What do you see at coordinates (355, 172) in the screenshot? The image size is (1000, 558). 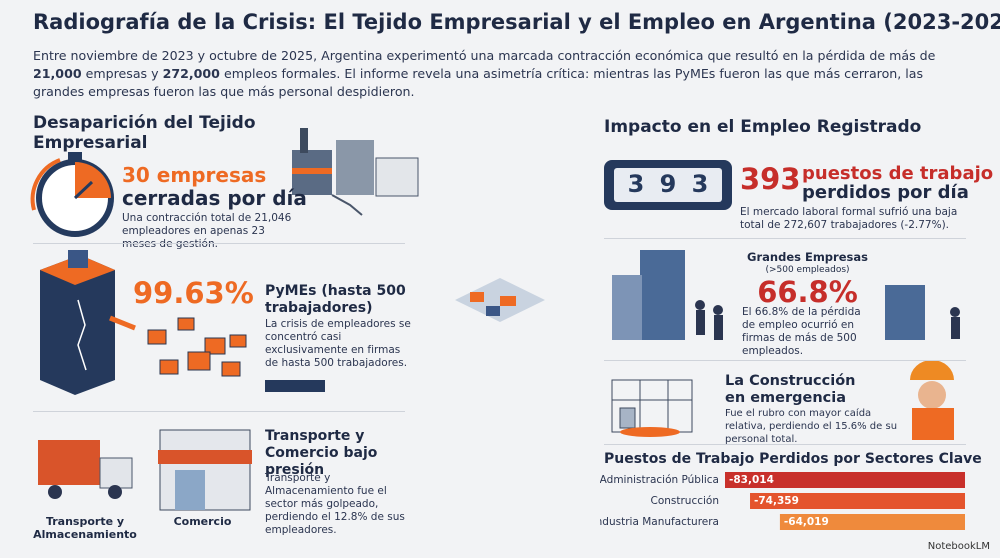 I see `factories-icon` at bounding box center [355, 172].